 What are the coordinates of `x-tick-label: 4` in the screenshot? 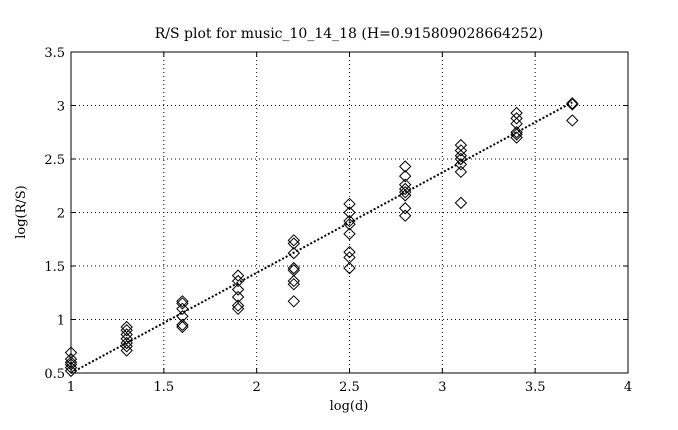 It's located at (628, 387).